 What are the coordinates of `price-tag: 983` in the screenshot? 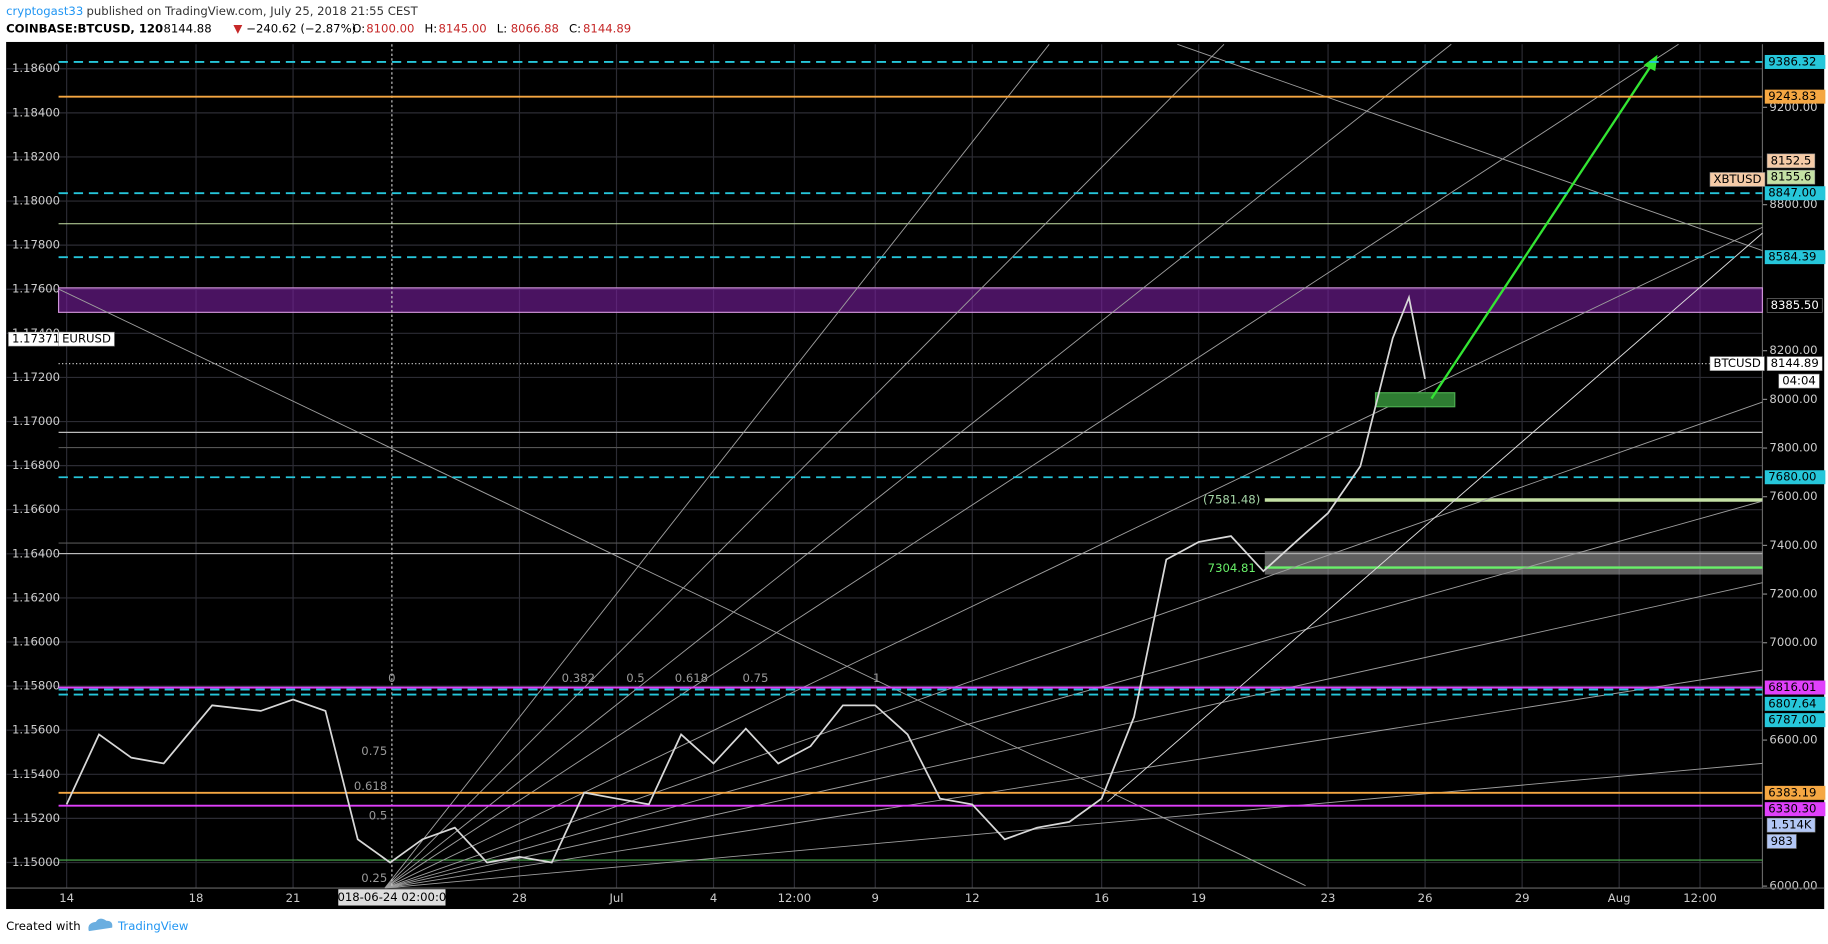 It's located at (1782, 841).